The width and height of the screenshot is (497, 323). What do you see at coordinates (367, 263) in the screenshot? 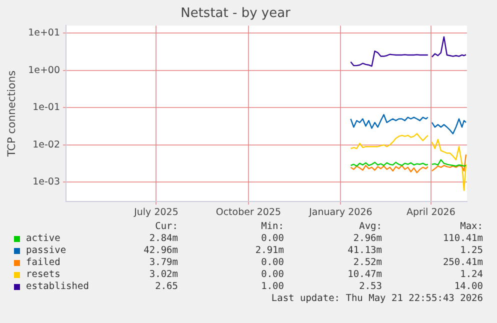
I see `text: 2.52m` at bounding box center [367, 263].